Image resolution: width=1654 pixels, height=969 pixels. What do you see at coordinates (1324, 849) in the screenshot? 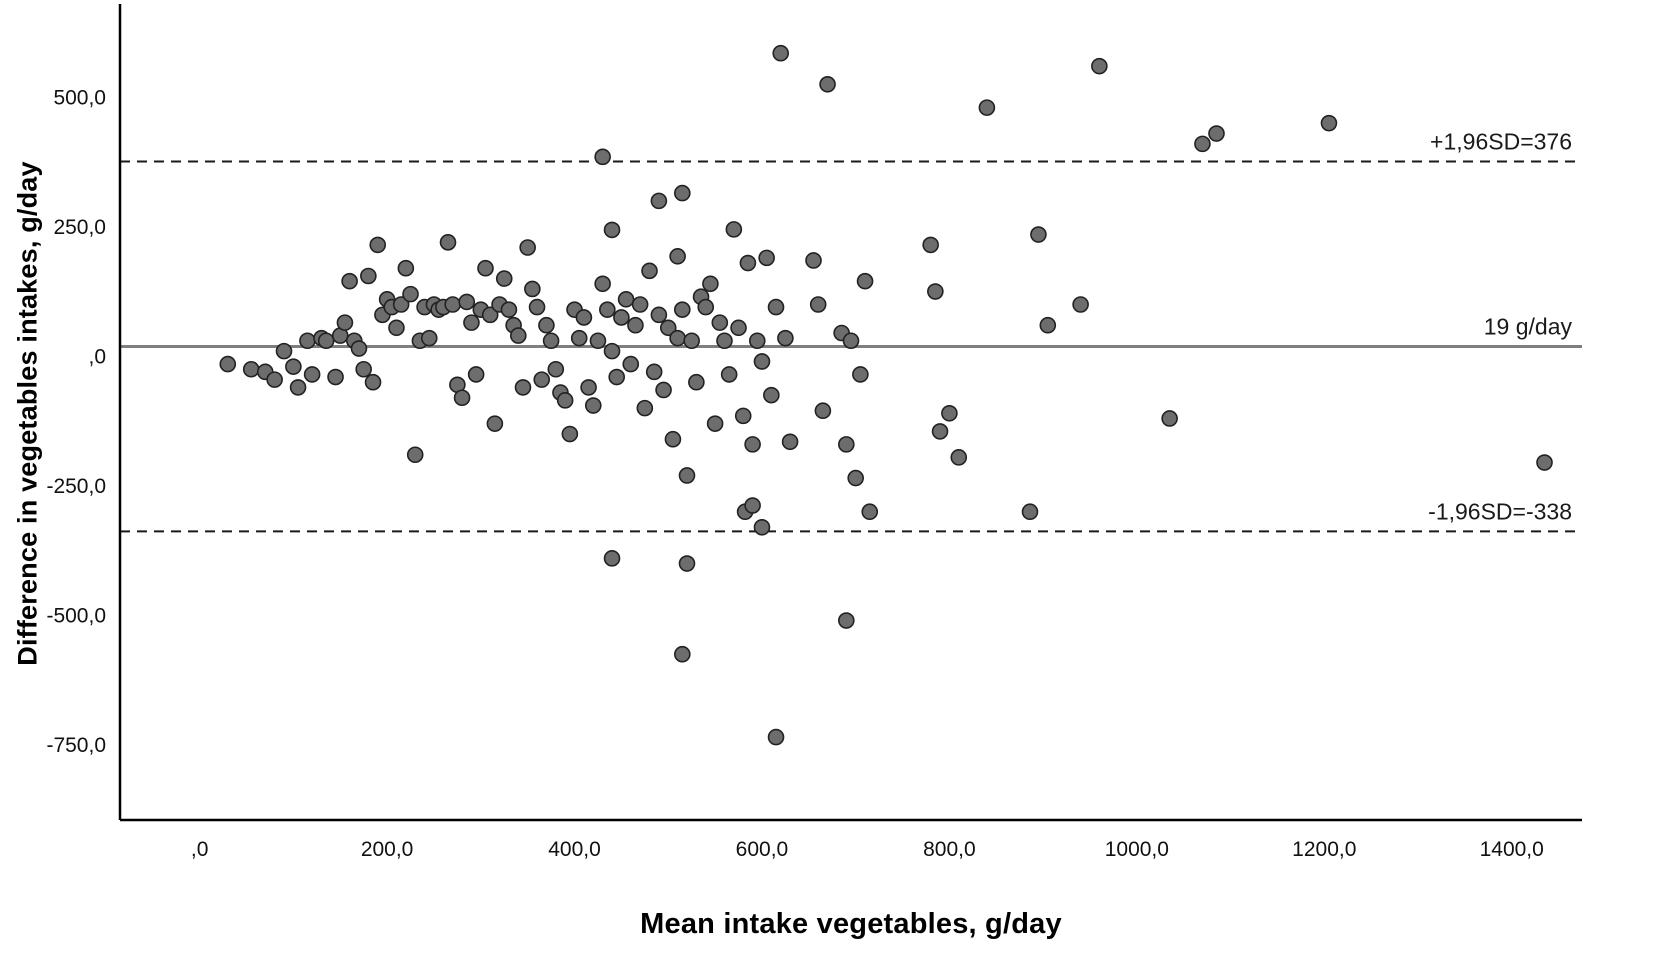
I see `x-tick-label: 1200,0` at bounding box center [1324, 849].